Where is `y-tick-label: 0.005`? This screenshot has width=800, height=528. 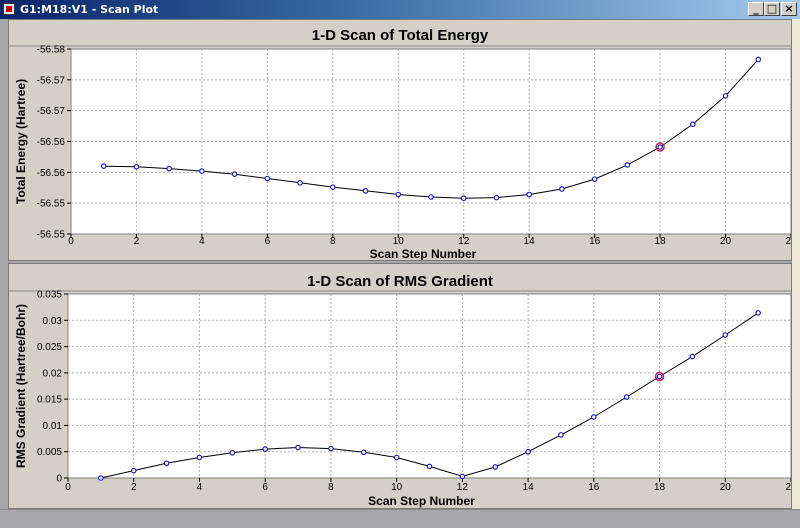
y-tick-label: 0.005 is located at coordinates (49, 452).